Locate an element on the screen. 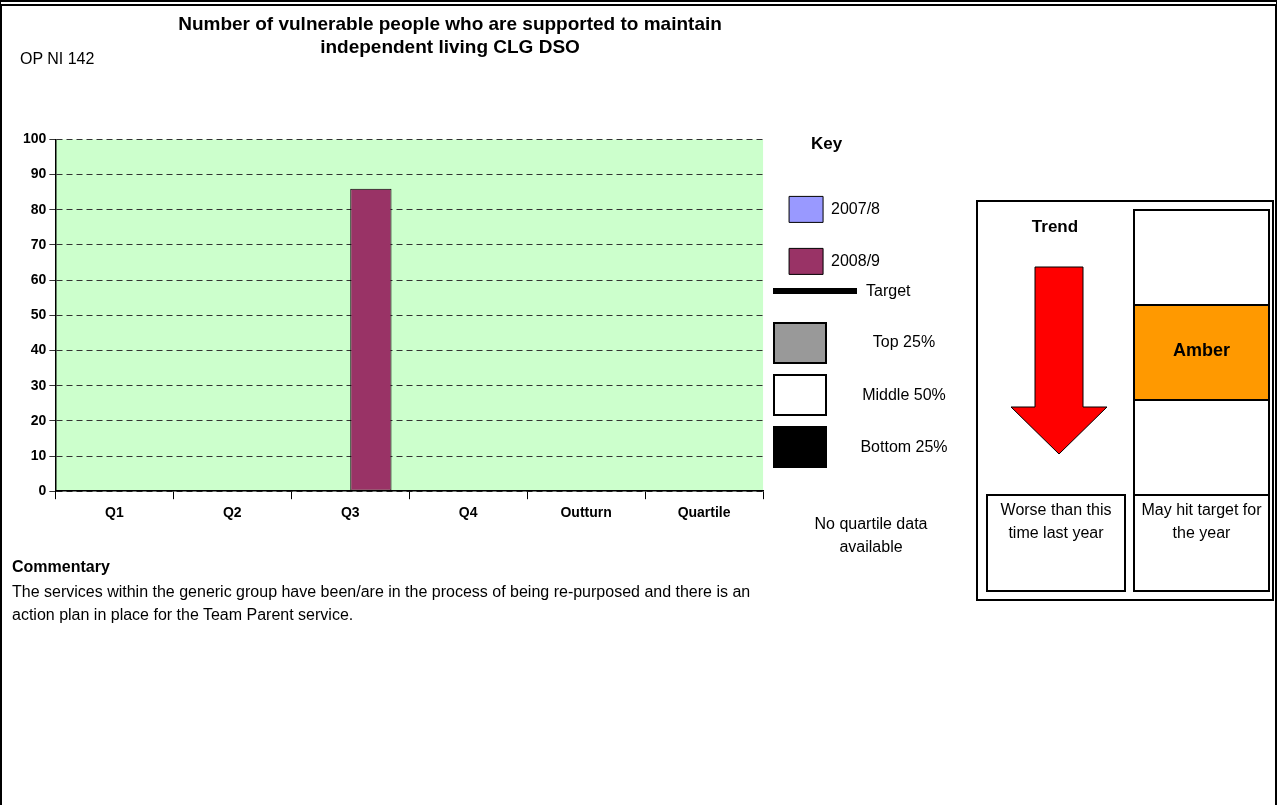 The width and height of the screenshot is (1281, 807). y-tick-label: 30 is located at coordinates (38, 384).